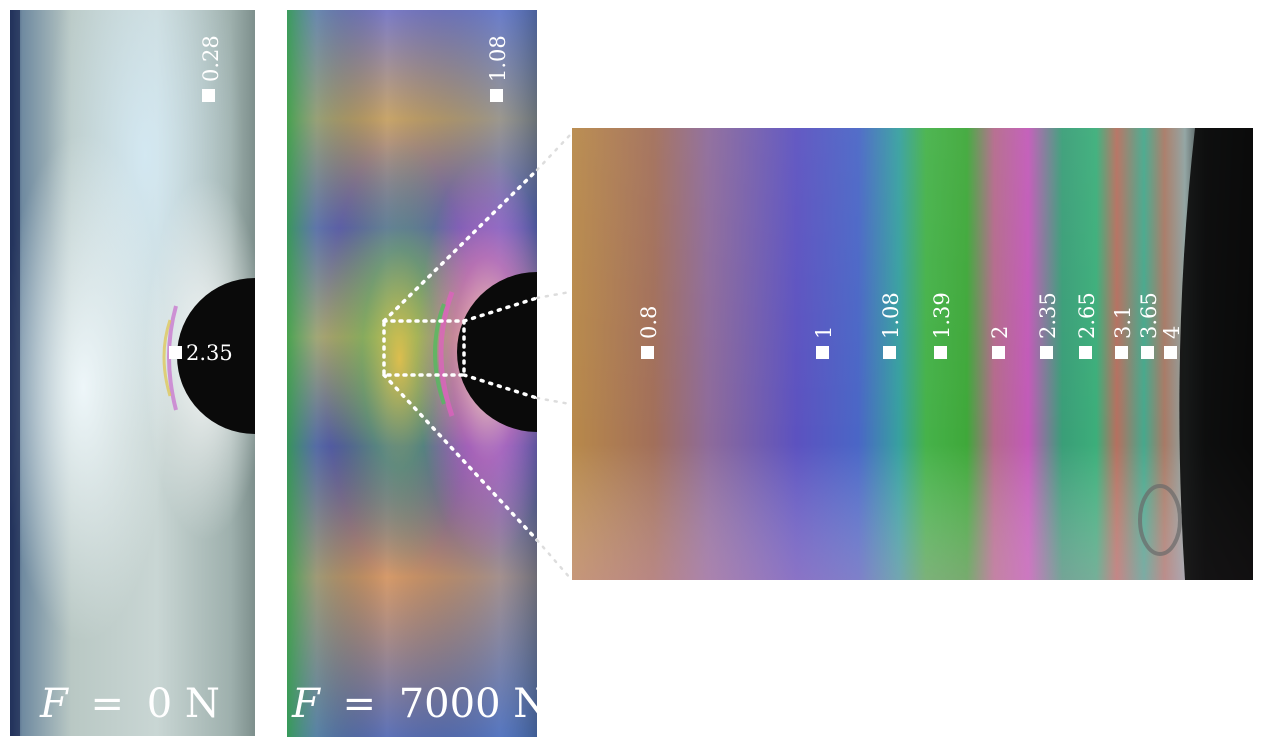 The image size is (1262, 747). I want to click on zoom-guide-lines, so click(460, 355).